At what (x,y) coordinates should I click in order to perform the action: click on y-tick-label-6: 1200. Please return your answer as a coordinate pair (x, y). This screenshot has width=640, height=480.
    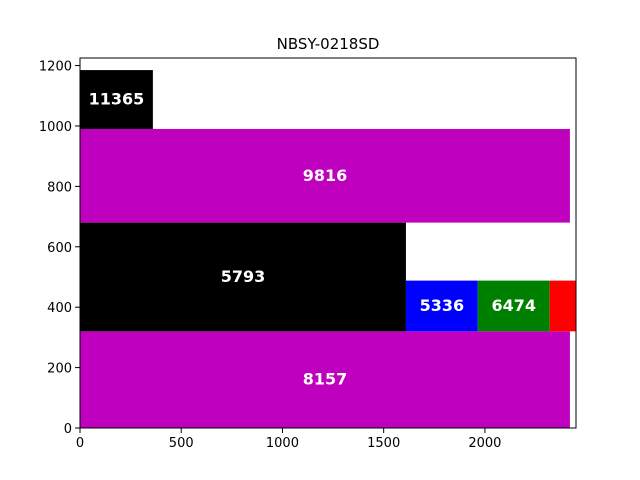
    Looking at the image, I should click on (55, 67).